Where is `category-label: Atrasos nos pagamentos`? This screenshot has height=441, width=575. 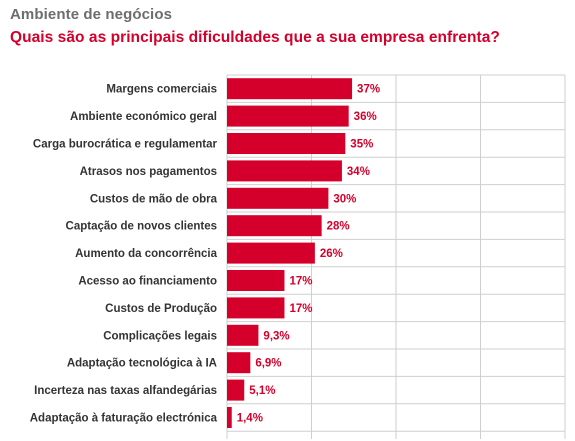 category-label: Atrasos nos pagamentos is located at coordinates (148, 172).